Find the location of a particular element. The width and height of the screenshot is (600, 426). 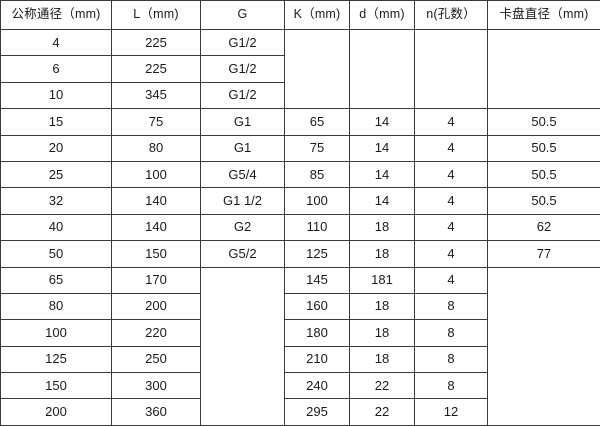

cell-length: 360 is located at coordinates (156, 412).